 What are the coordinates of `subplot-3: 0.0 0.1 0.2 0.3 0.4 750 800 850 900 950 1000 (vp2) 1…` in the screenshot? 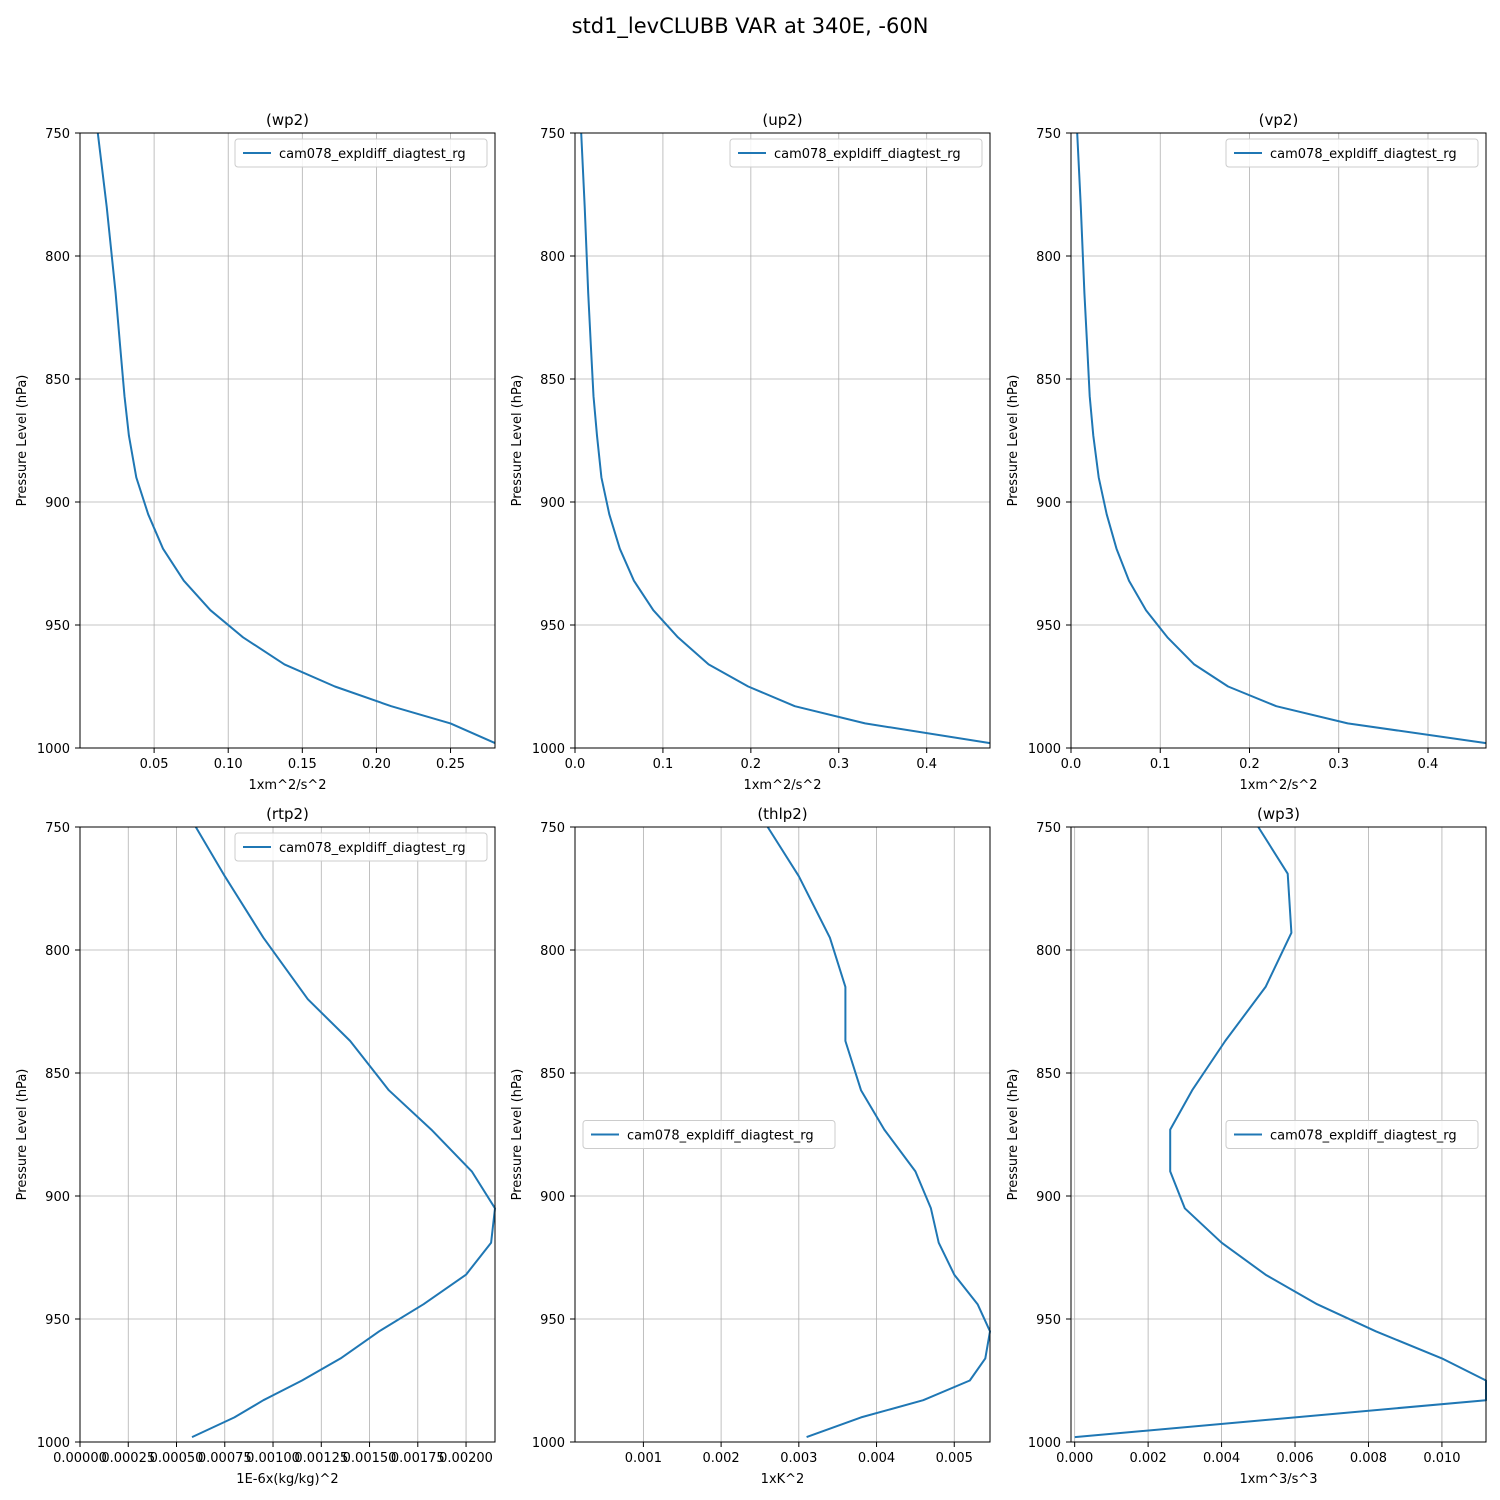 It's located at (1246, 452).